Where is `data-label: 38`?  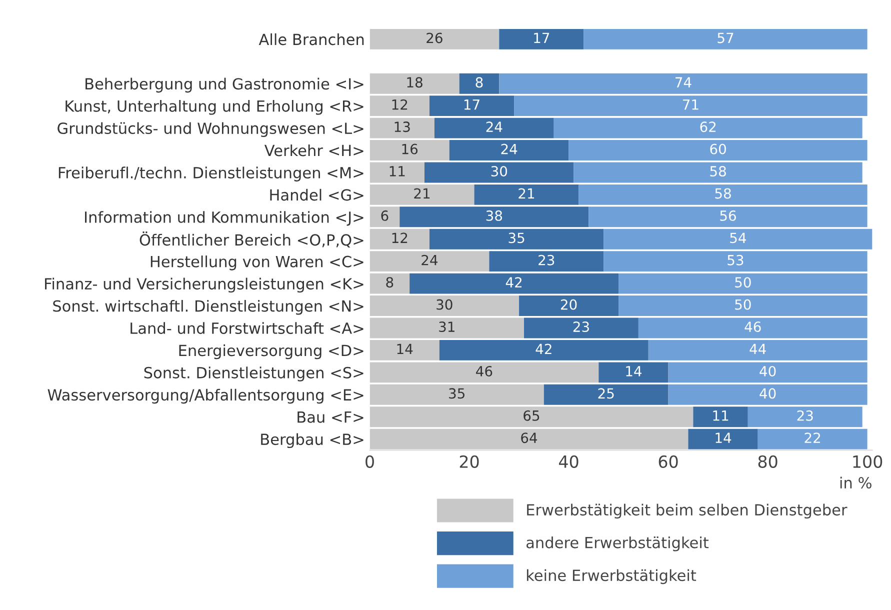
data-label: 38 is located at coordinates (494, 215).